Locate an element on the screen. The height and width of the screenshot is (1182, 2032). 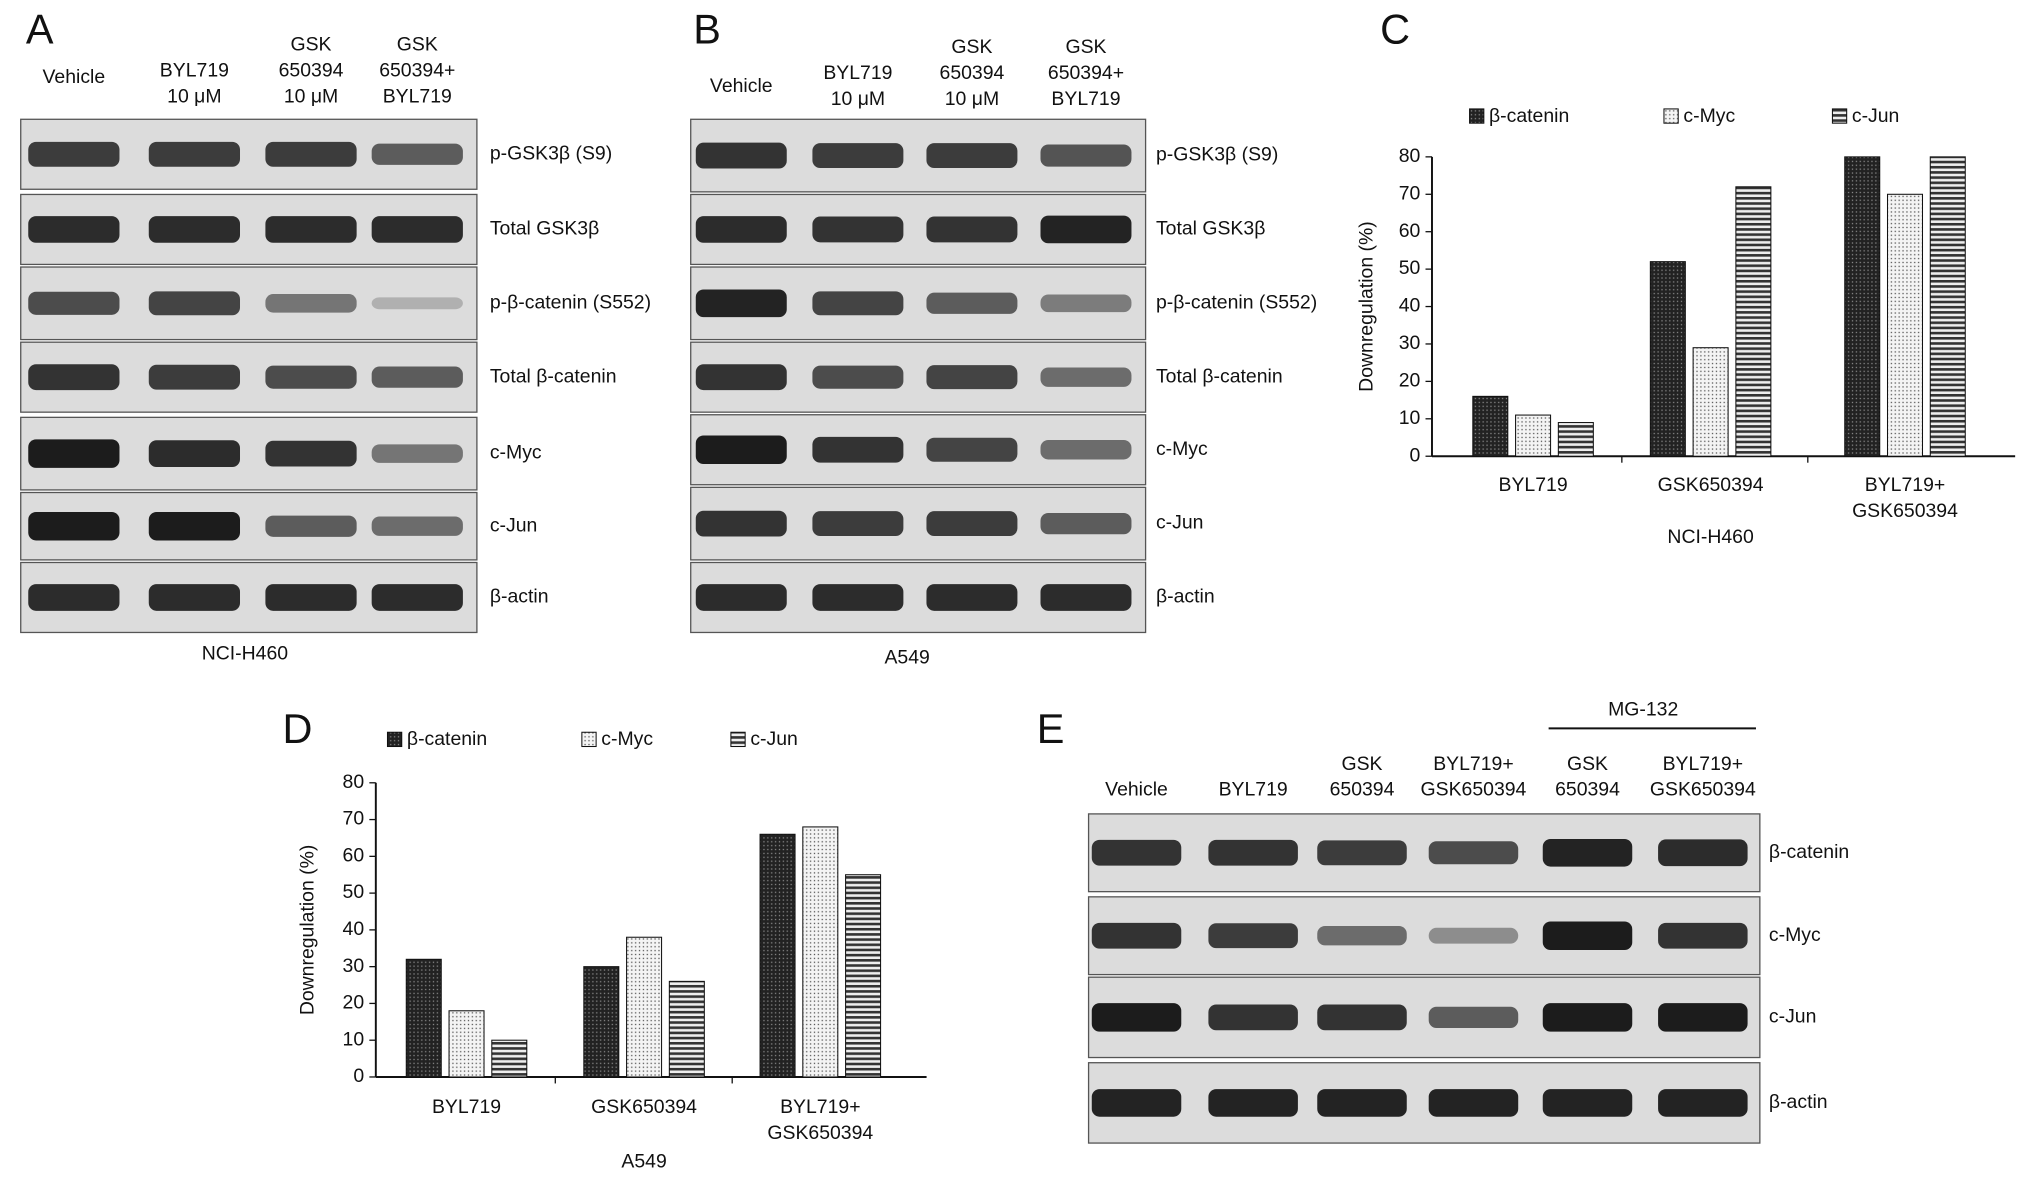
group-label: MG-132 is located at coordinates (1643, 709).